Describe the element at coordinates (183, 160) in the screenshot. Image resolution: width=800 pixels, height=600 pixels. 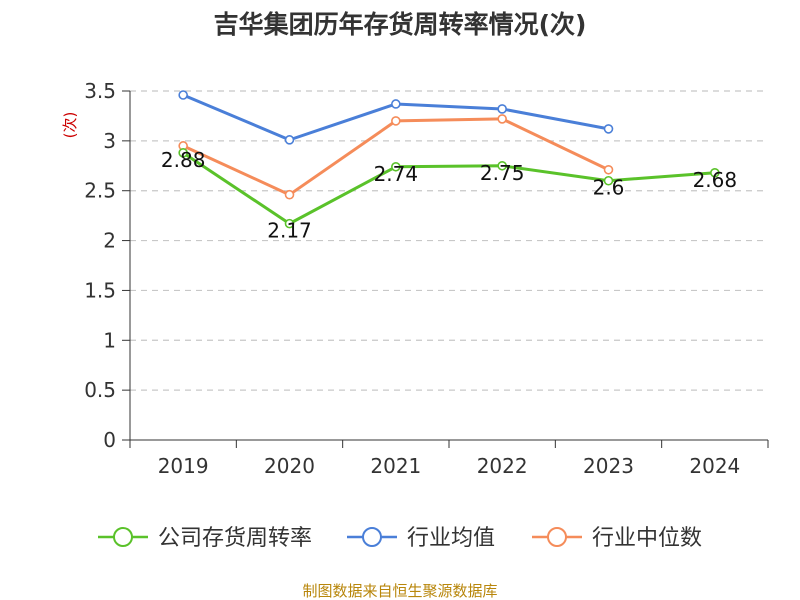
I see `data-label-2019: 2.88` at that location.